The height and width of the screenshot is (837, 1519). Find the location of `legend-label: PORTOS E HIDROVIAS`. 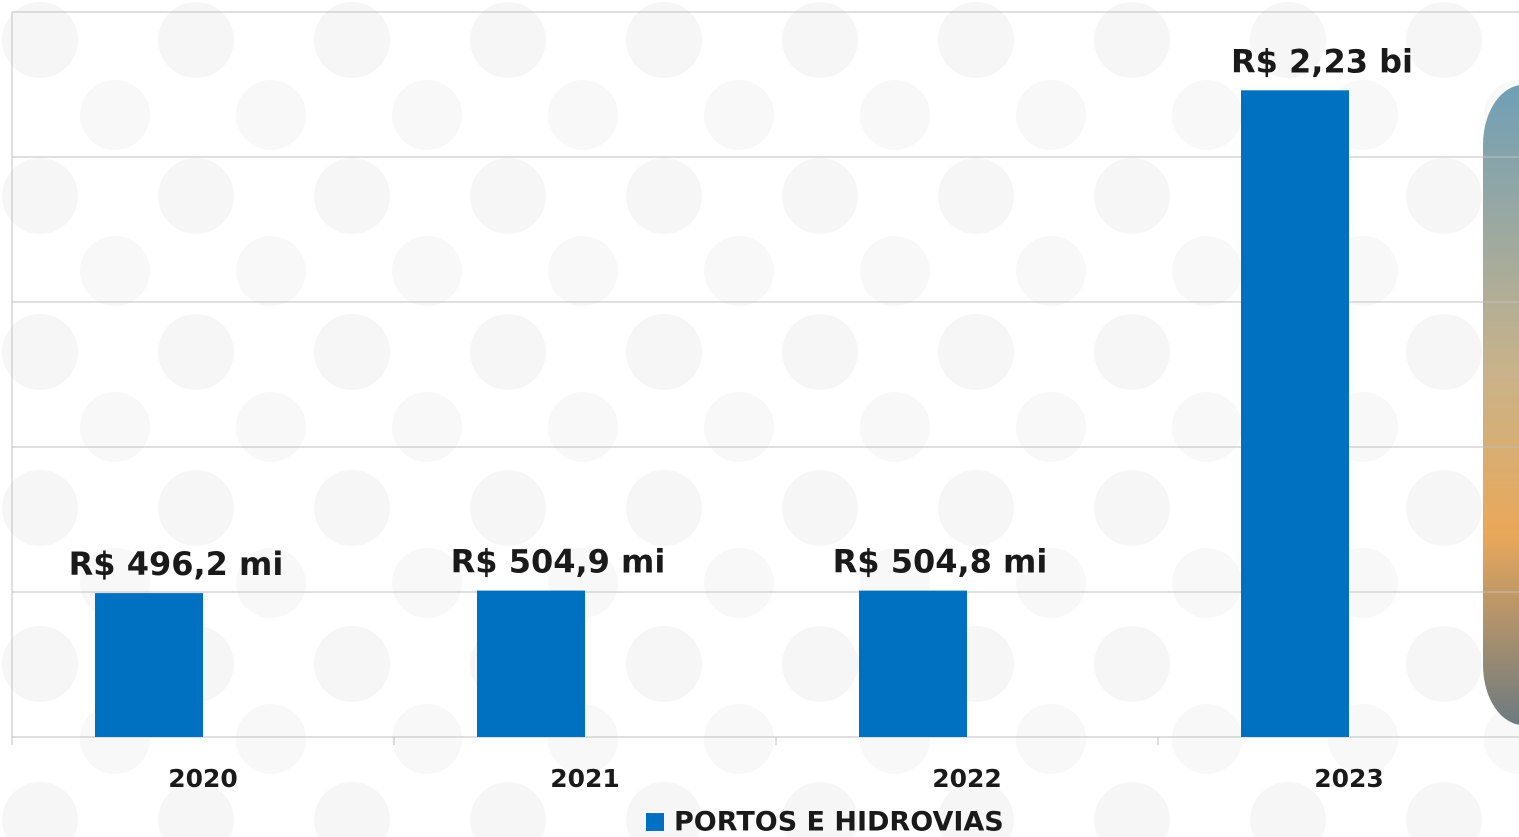

legend-label: PORTOS E HIDROVIAS is located at coordinates (839, 822).